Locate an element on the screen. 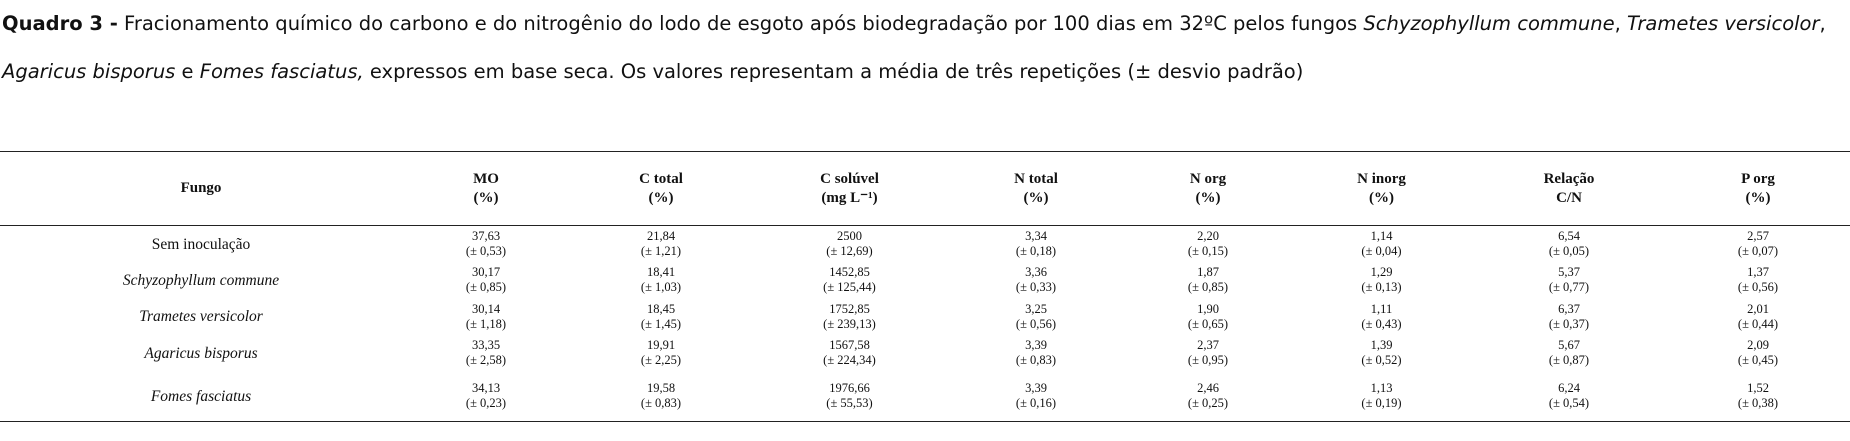  header-name: Fungo is located at coordinates (201, 188).